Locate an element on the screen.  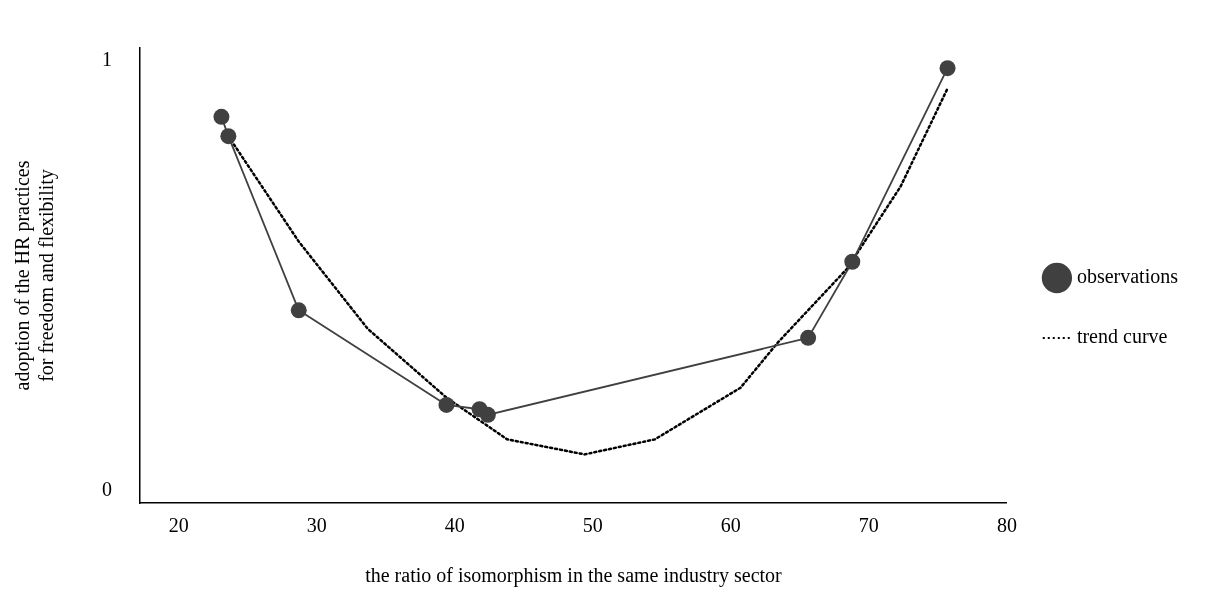
x-tick-label: 20 is located at coordinates (178, 525).